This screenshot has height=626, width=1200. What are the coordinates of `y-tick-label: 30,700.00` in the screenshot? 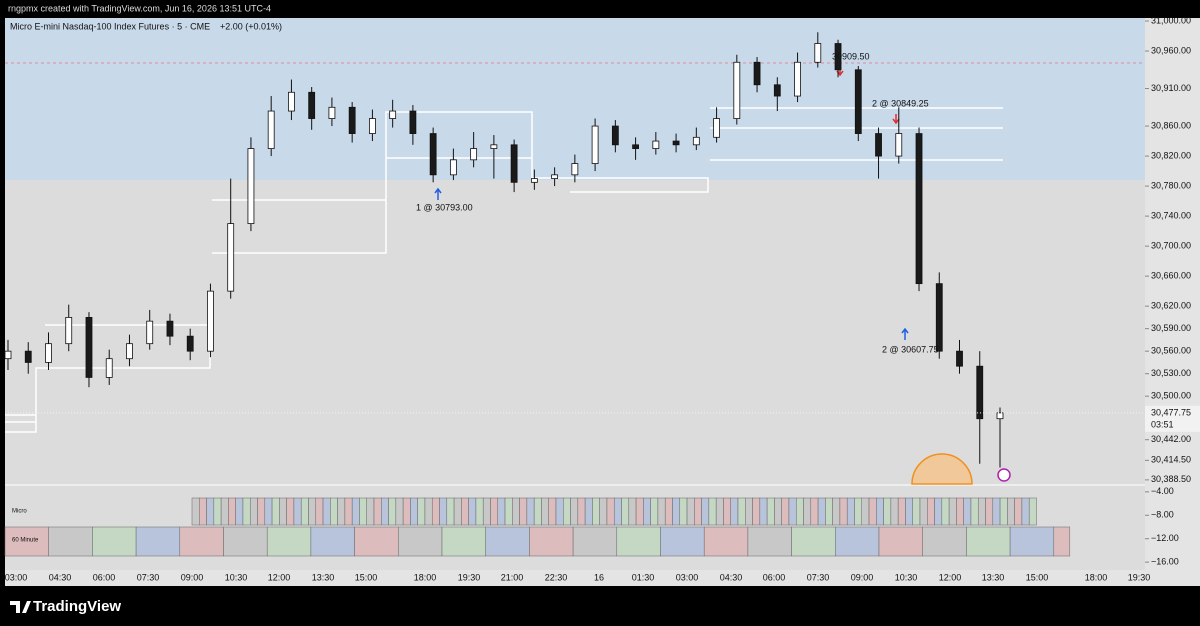 It's located at (1171, 245).